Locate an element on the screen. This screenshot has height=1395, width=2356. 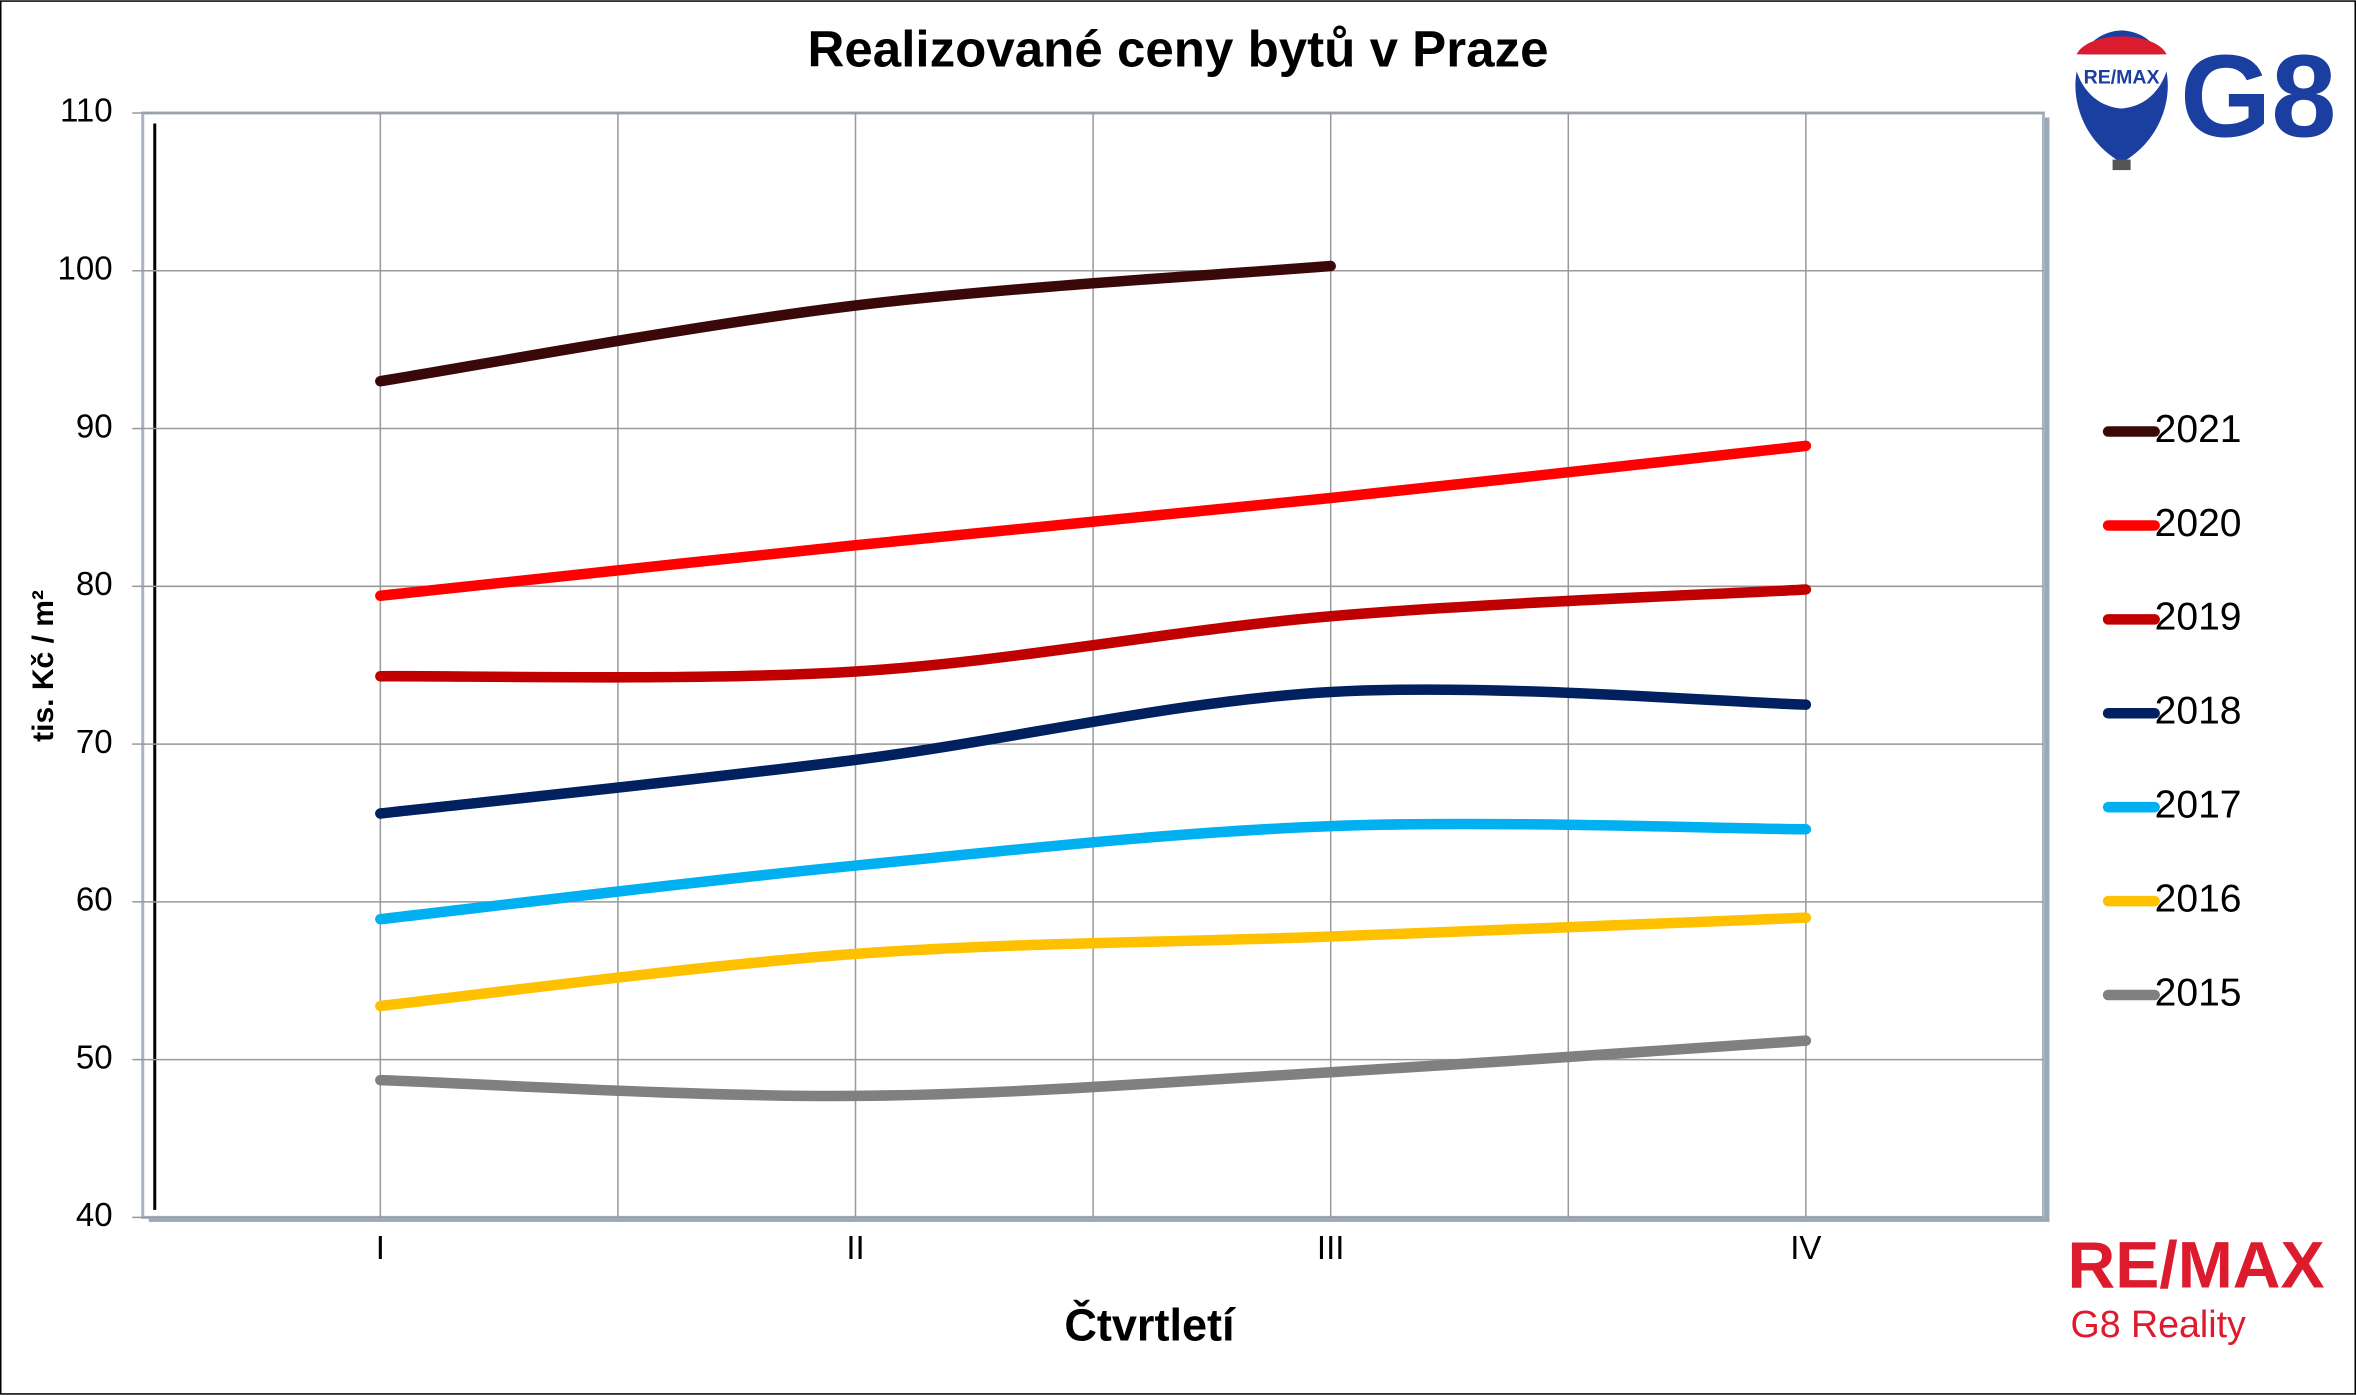
x-tick-label: II is located at coordinates (855, 1248).